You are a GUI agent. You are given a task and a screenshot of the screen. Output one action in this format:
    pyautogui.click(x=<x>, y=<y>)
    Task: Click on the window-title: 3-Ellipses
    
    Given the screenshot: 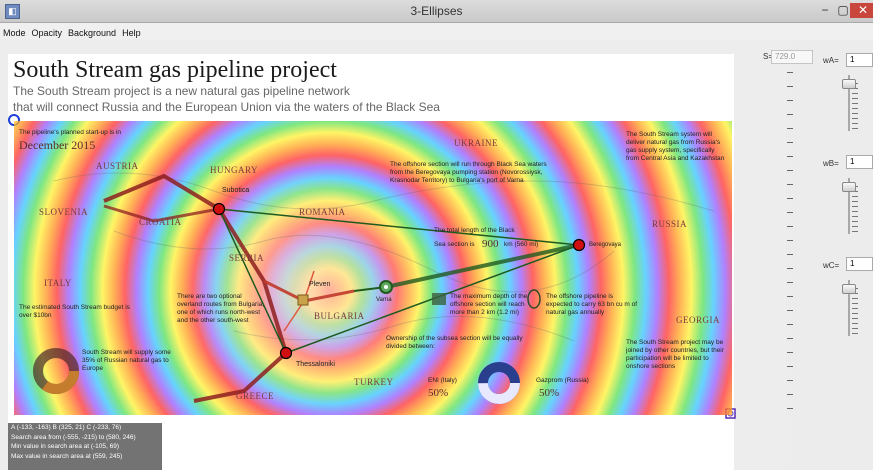 What is the action you would take?
    pyautogui.click(x=436, y=11)
    